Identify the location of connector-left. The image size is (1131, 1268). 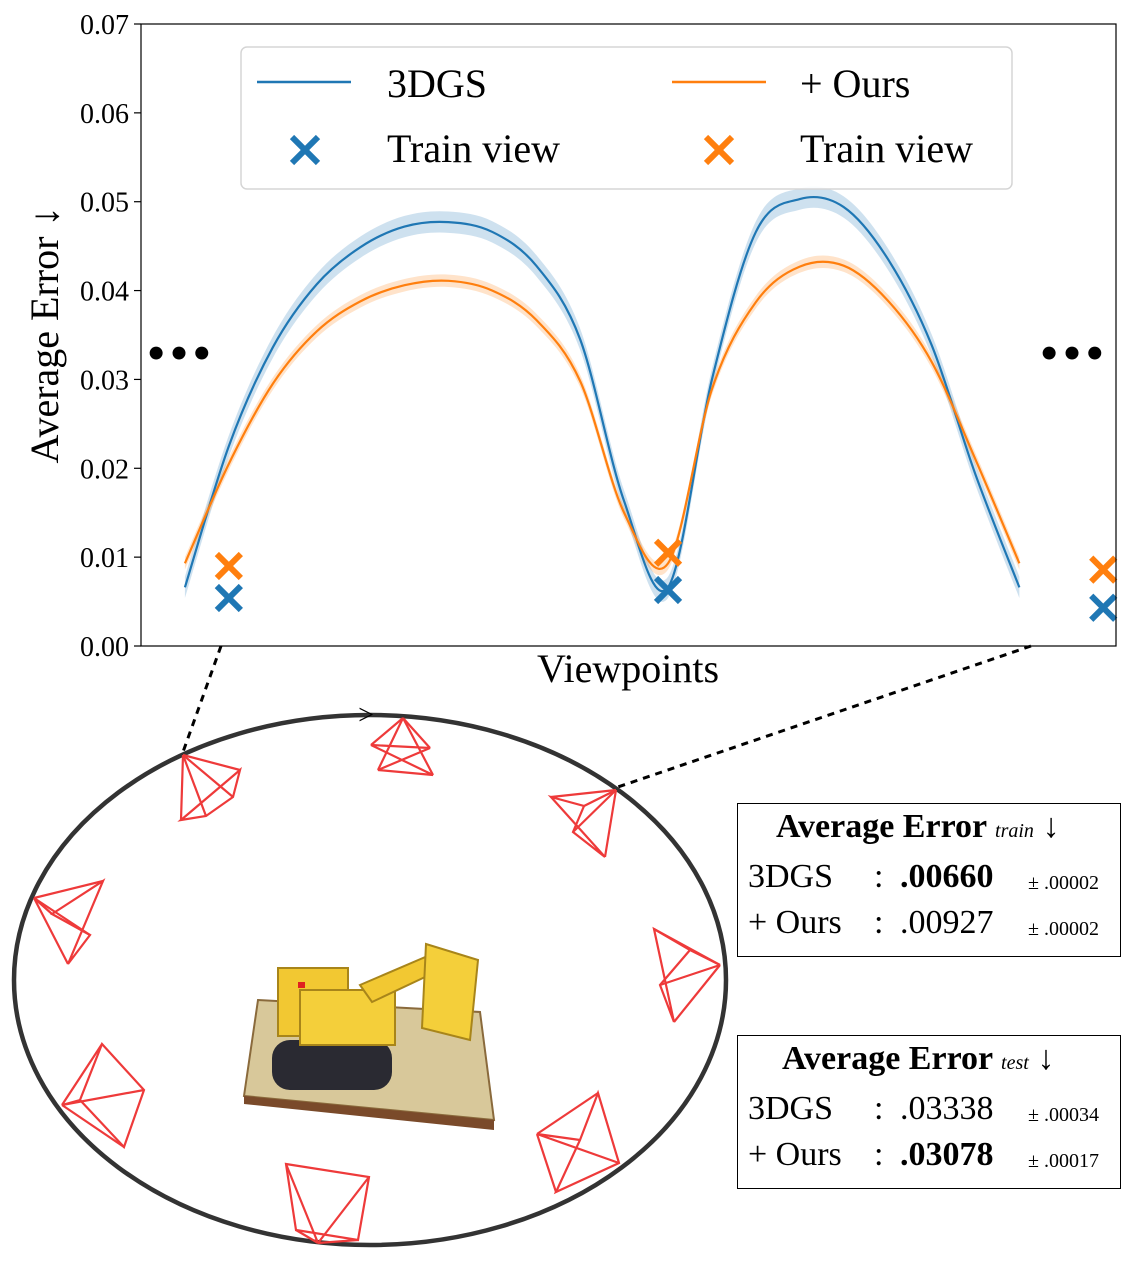
(202, 699).